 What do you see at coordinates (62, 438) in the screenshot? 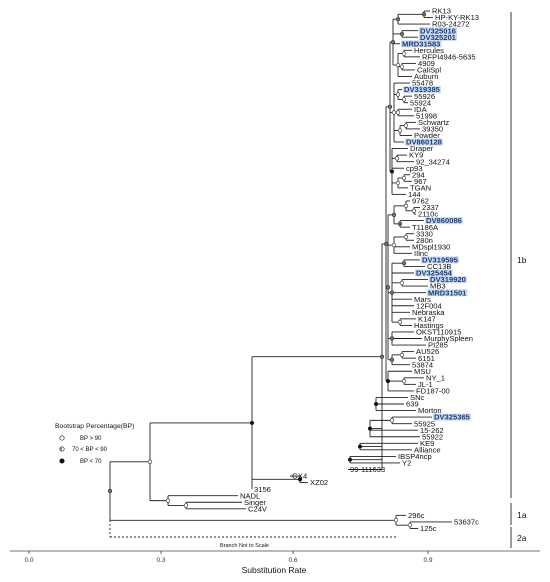
I see `open-circle-icon` at bounding box center [62, 438].